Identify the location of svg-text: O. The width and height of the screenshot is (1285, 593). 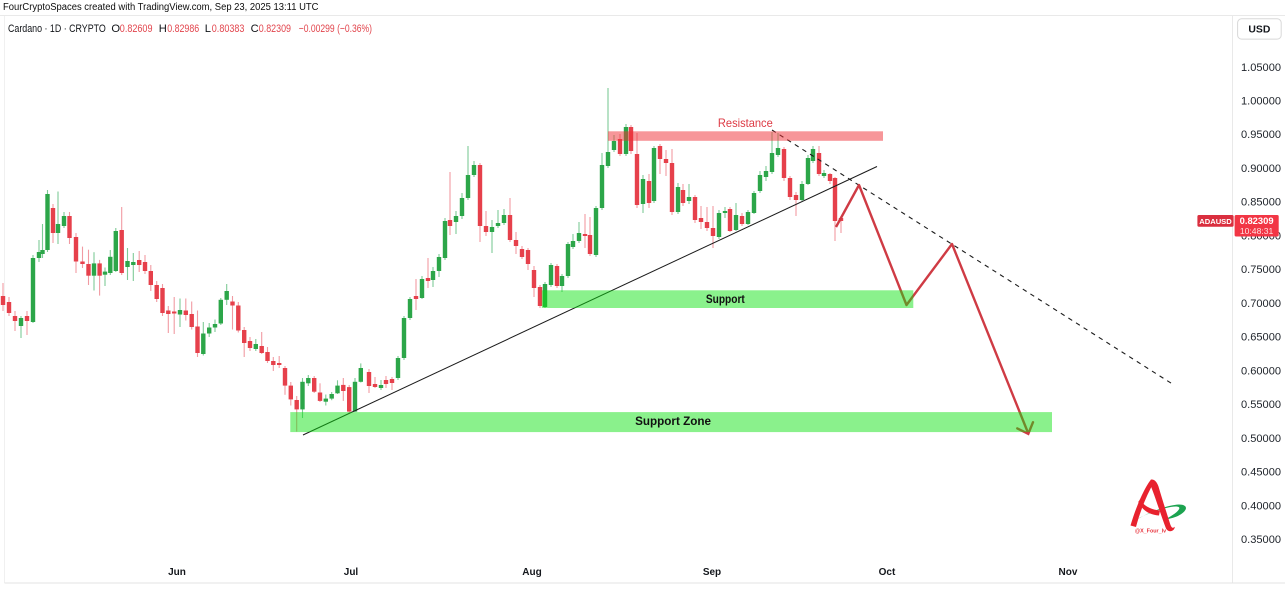
(115, 29).